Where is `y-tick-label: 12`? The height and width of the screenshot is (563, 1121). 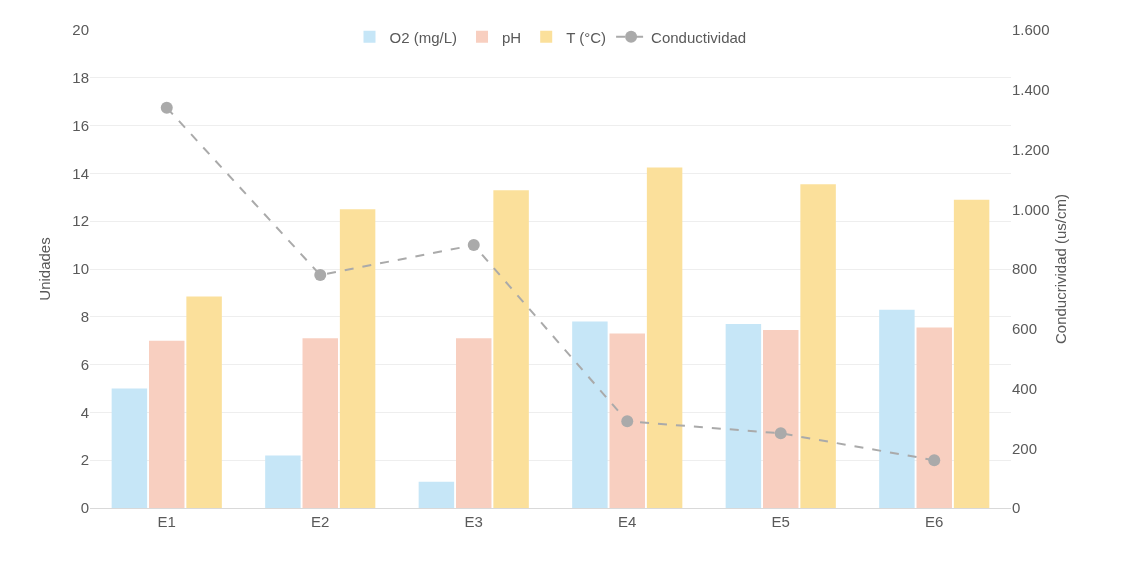 y-tick-label: 12 is located at coordinates (80, 221).